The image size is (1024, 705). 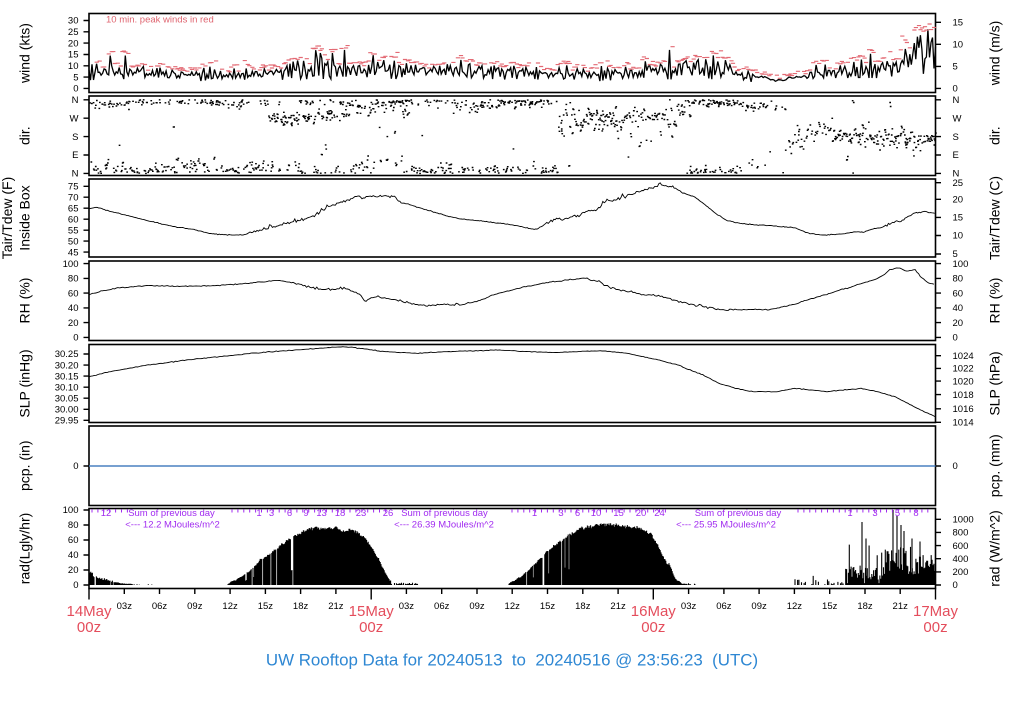 What do you see at coordinates (67, 365) in the screenshot?
I see `svg-text: 30.20` at bounding box center [67, 365].